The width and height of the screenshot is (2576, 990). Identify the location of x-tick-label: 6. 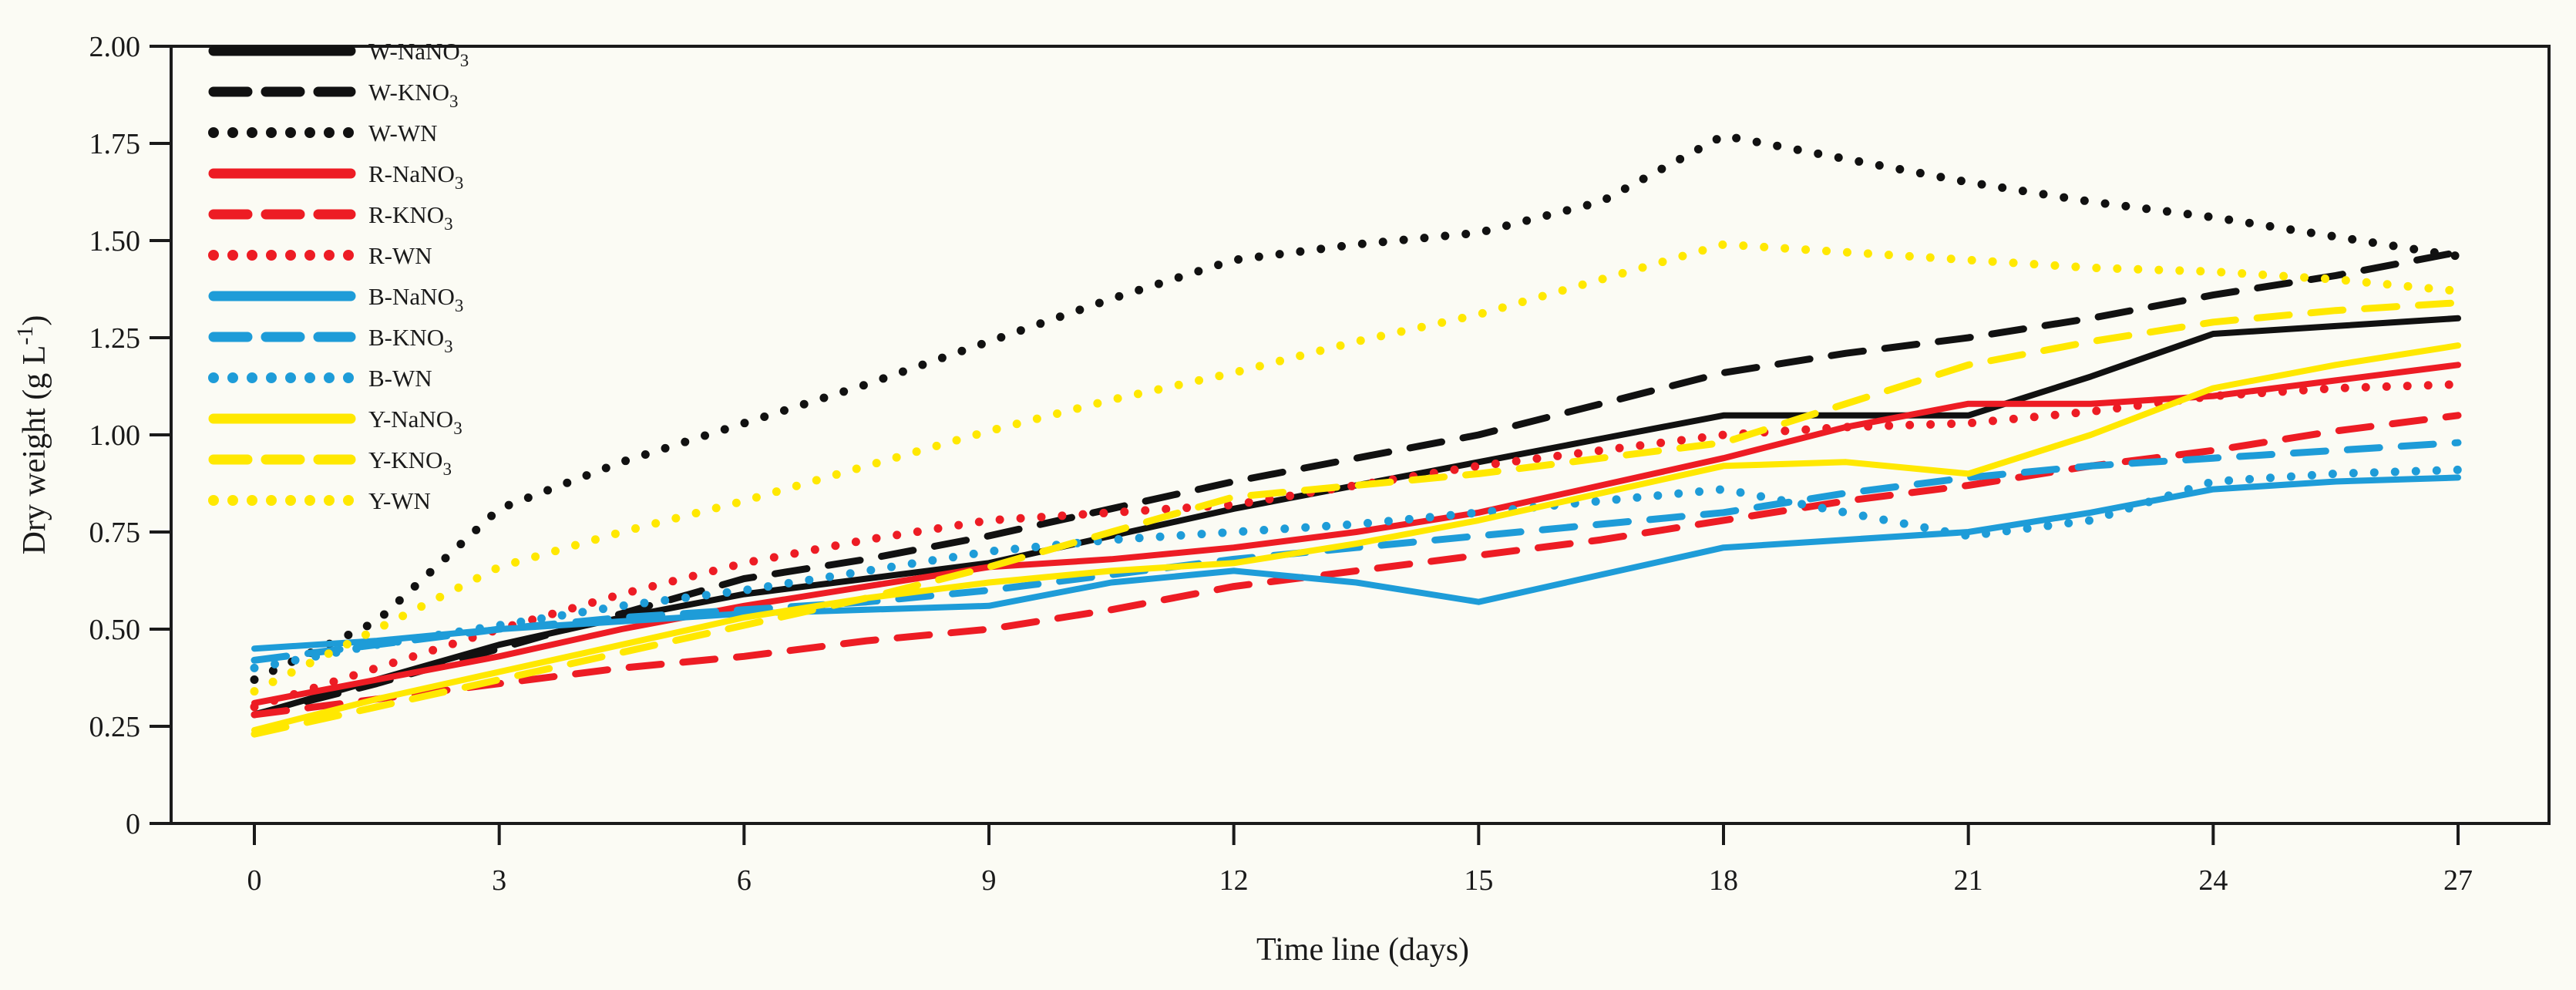
(744, 880).